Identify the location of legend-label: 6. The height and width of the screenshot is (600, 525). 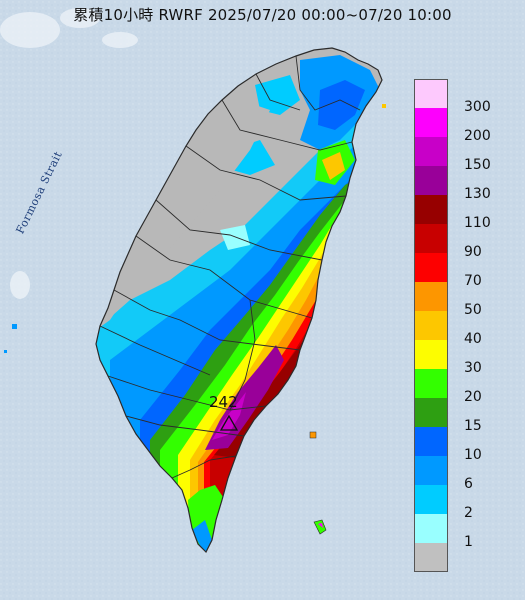
(468, 484).